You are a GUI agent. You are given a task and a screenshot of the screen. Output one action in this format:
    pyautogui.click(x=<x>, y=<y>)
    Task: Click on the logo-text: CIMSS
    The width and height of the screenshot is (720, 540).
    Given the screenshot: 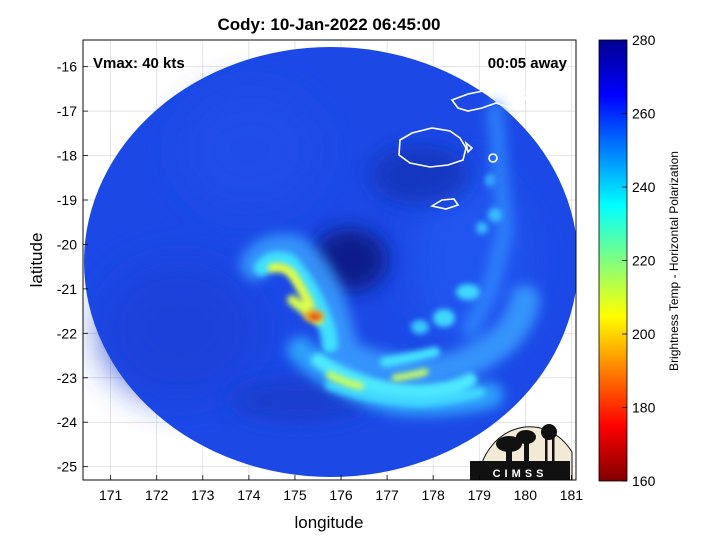 What is the action you would take?
    pyautogui.click(x=520, y=474)
    